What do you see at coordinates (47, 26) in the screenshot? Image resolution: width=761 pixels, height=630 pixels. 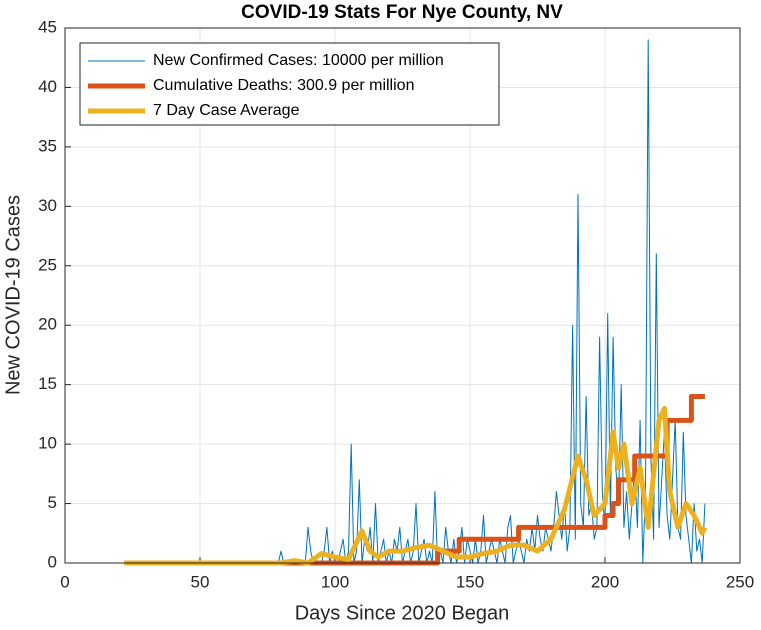 I see `y-tick-label: 45` at bounding box center [47, 26].